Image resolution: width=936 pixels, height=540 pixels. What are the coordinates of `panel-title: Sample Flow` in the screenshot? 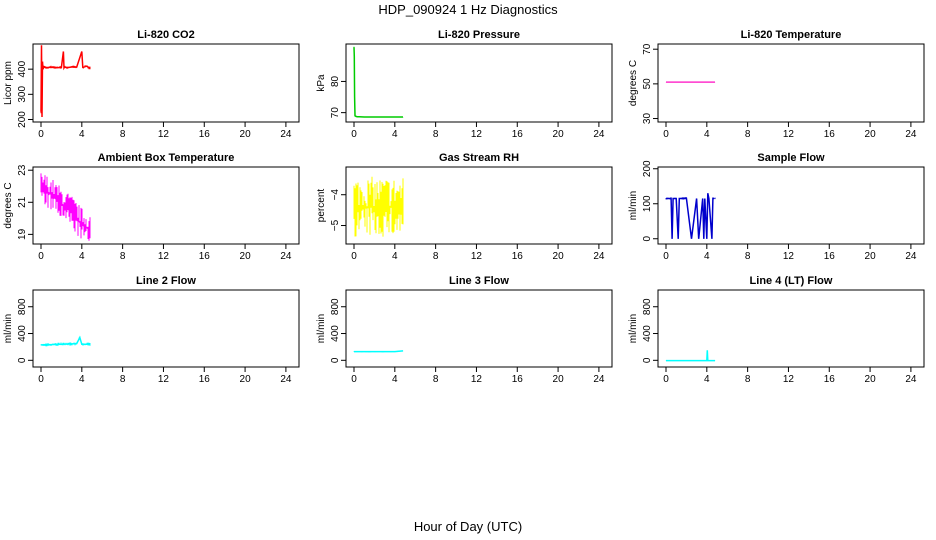 It's located at (791, 158).